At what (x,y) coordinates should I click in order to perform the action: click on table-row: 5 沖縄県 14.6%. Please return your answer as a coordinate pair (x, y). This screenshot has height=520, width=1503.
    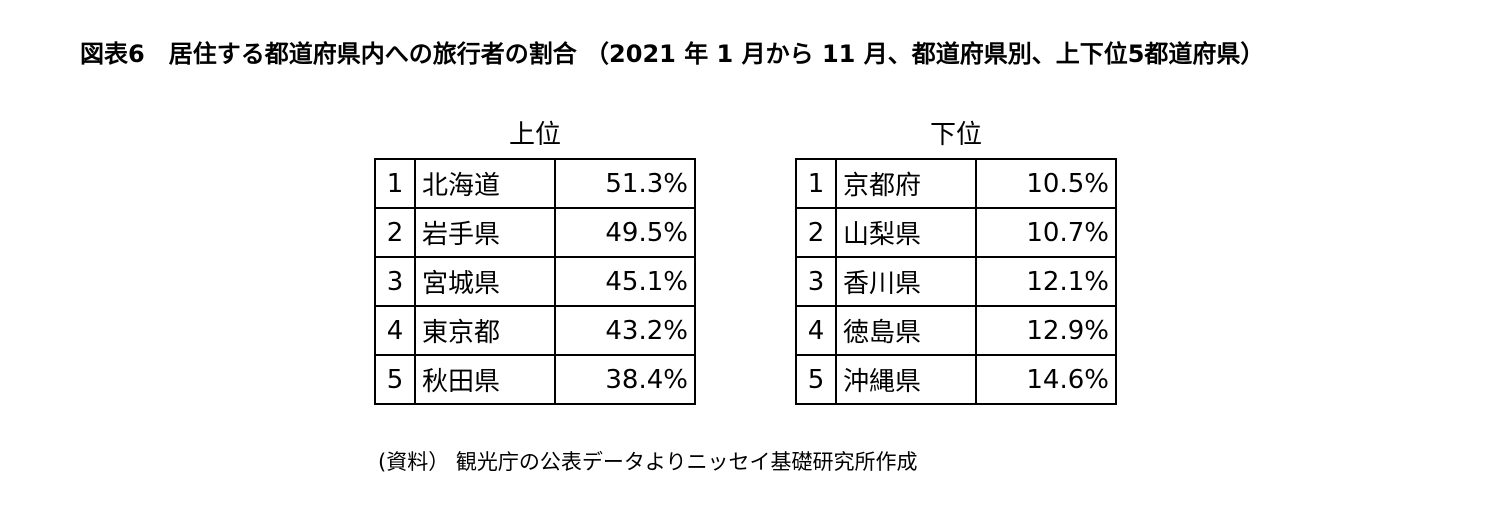
    Looking at the image, I should click on (956, 379).